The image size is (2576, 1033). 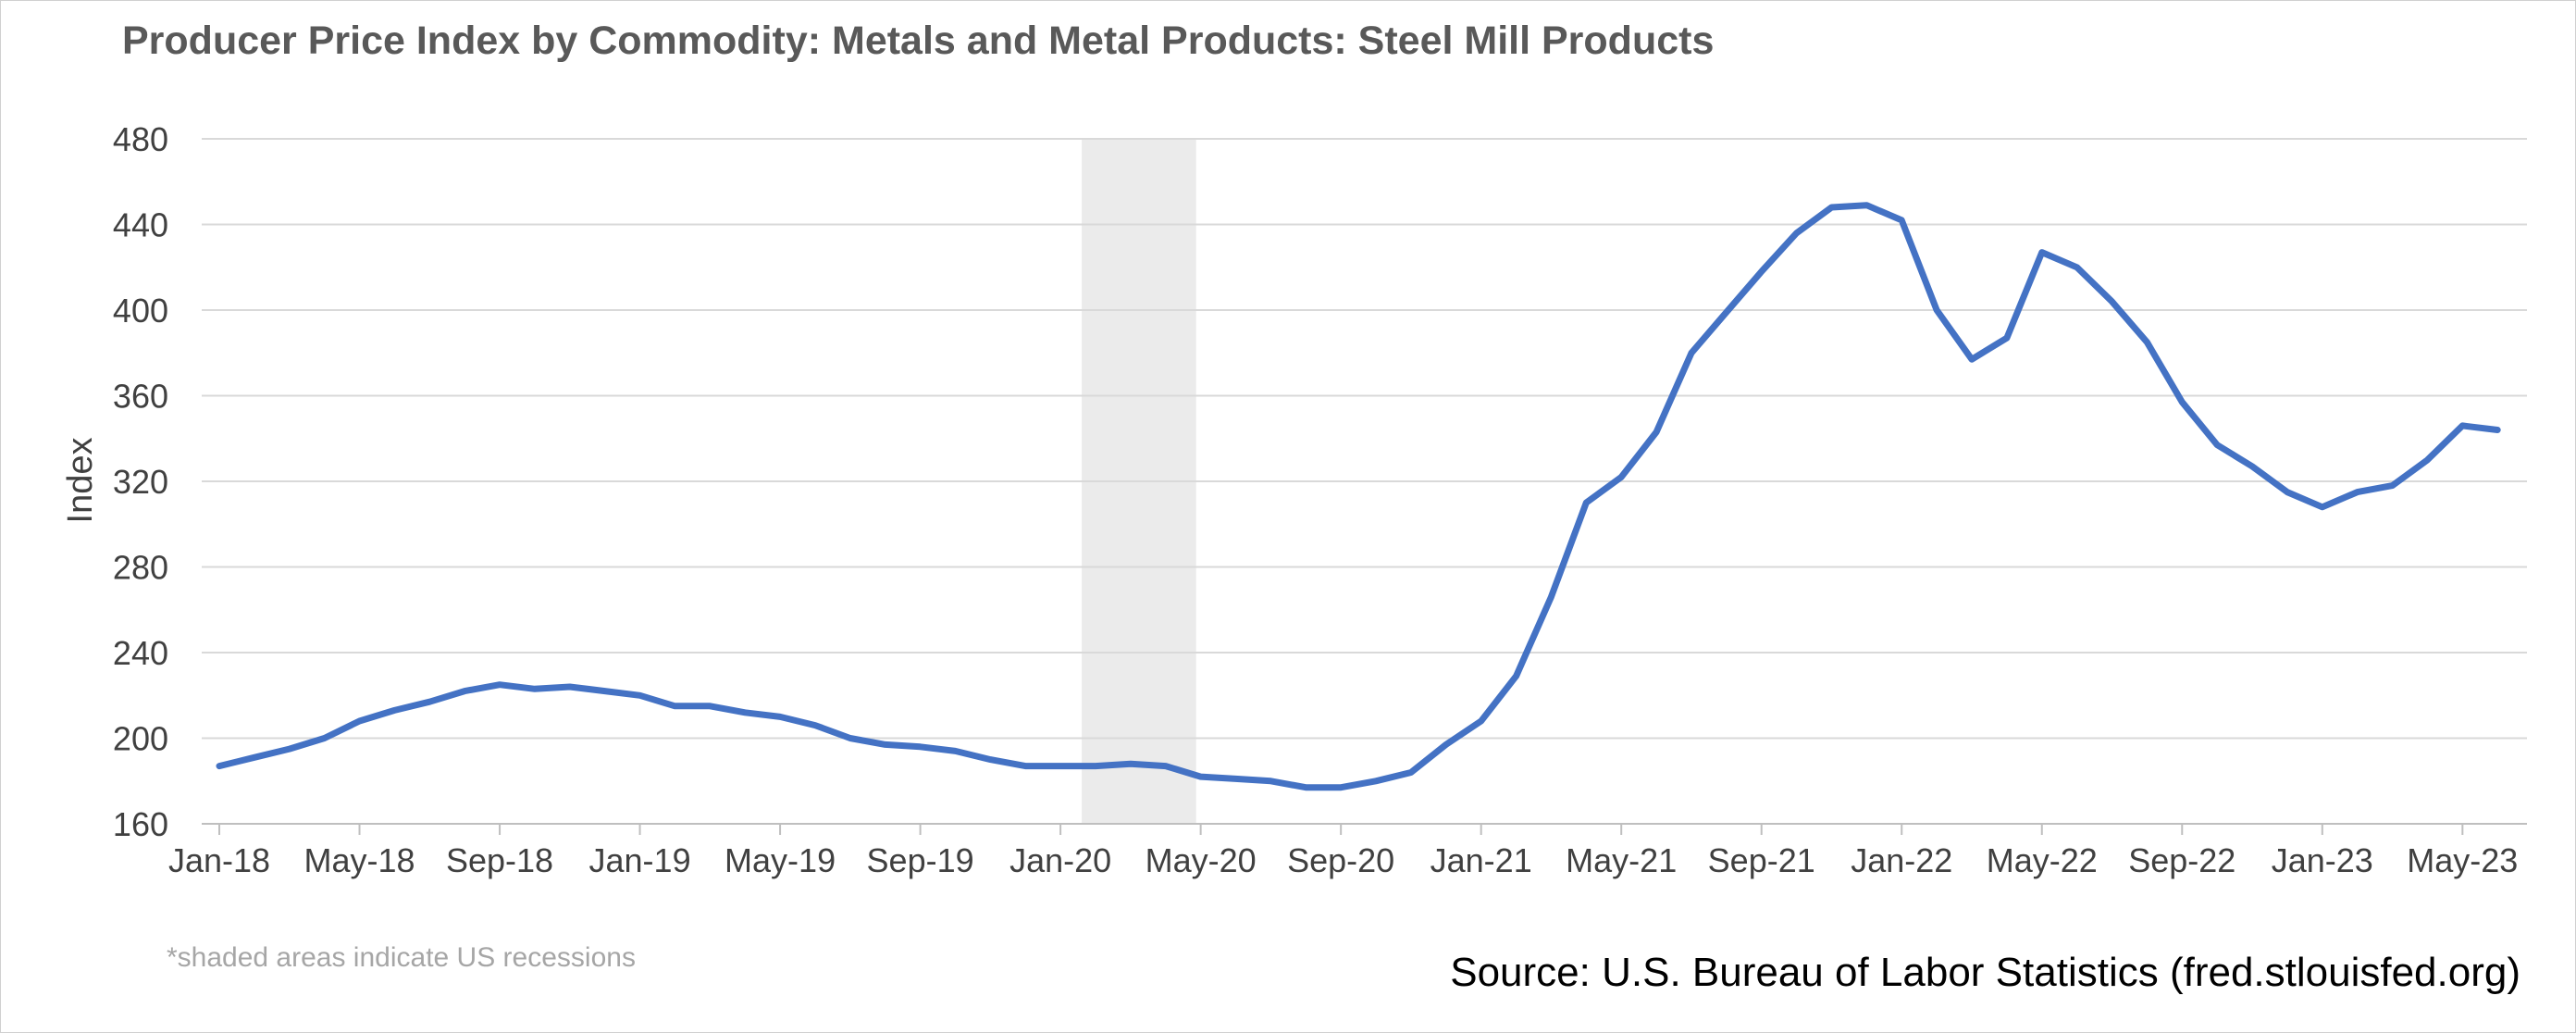 What do you see at coordinates (1481, 860) in the screenshot?
I see `x-tick-label: Jan-21` at bounding box center [1481, 860].